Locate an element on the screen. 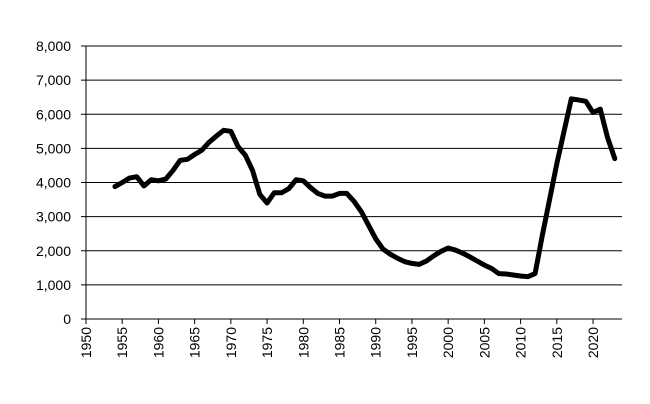 Image resolution: width=650 pixels, height=404 pixels. x-tick-label-1955: 1955 is located at coordinates (122, 342).